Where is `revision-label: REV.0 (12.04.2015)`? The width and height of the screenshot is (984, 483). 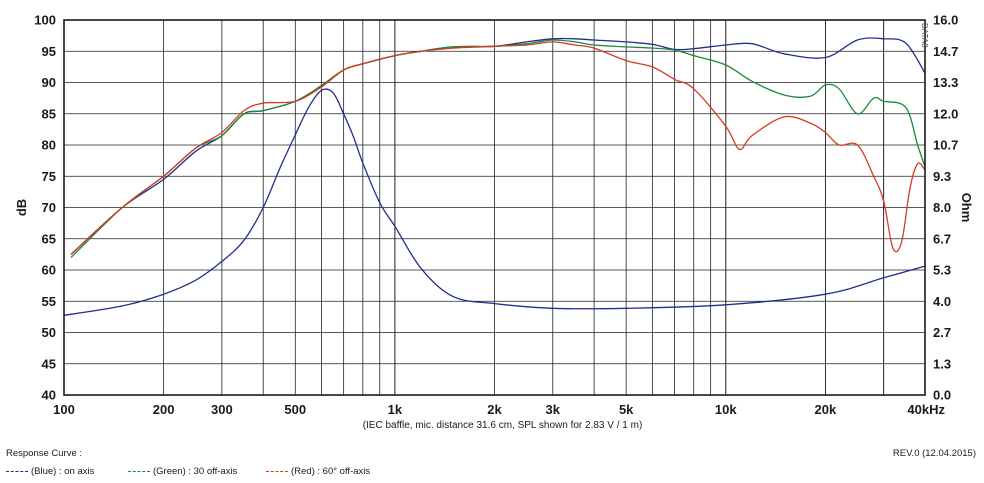 revision-label: REV.0 (12.04.2015) is located at coordinates (934, 453).